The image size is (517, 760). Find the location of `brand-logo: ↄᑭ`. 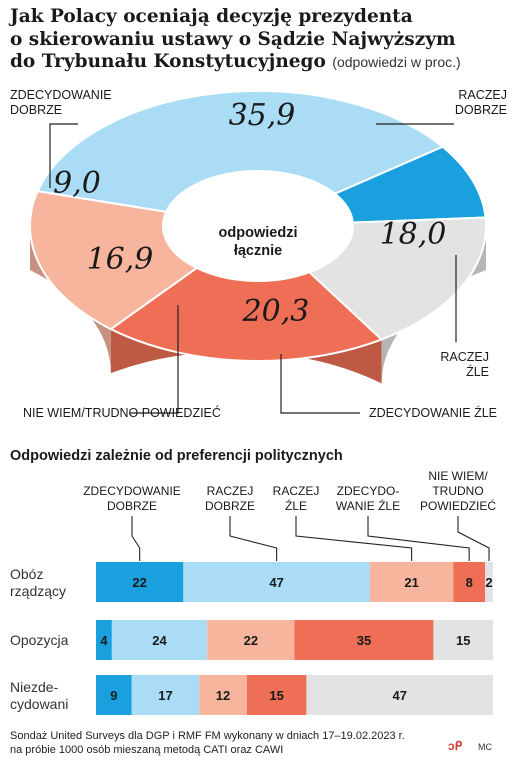

brand-logo: ↄᑭ is located at coordinates (455, 746).